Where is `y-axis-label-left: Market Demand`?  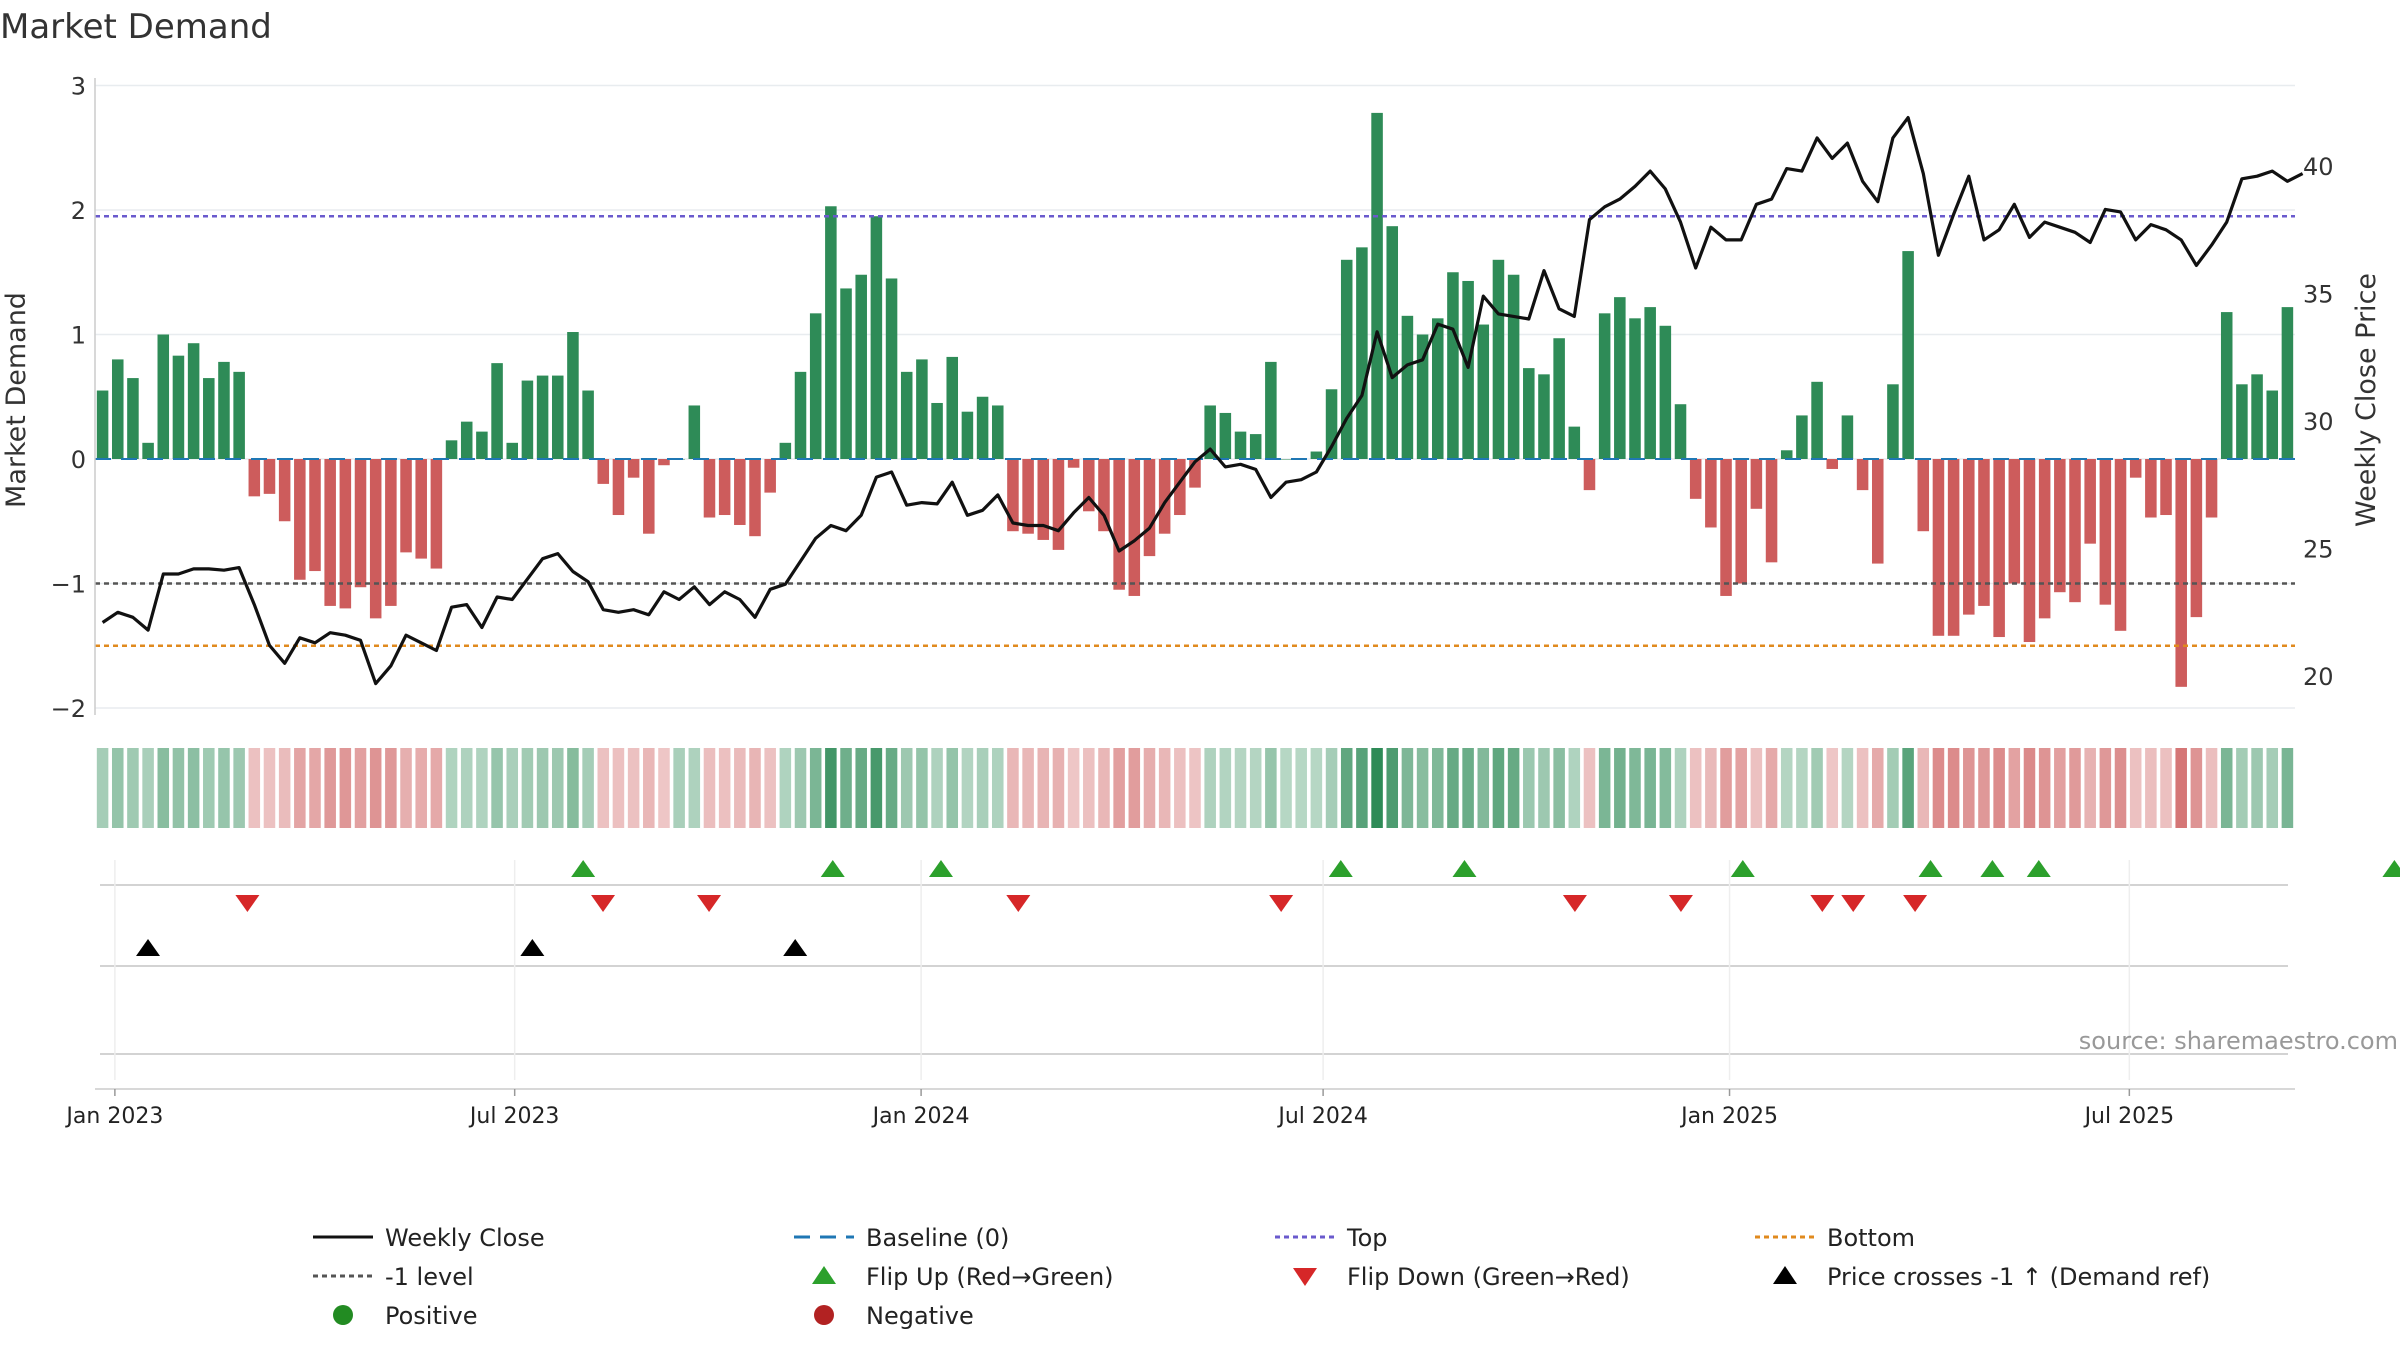 y-axis-label-left: Market Demand is located at coordinates (16, 400).